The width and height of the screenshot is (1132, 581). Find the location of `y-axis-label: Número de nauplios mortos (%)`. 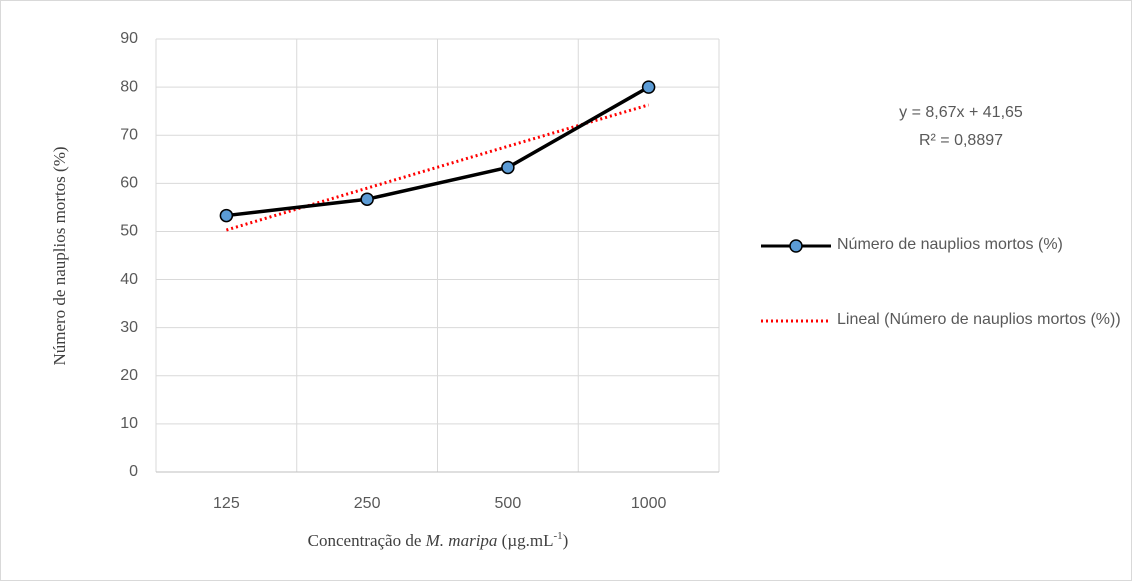

y-axis-label: Número de nauplios mortos (%) is located at coordinates (59, 255).